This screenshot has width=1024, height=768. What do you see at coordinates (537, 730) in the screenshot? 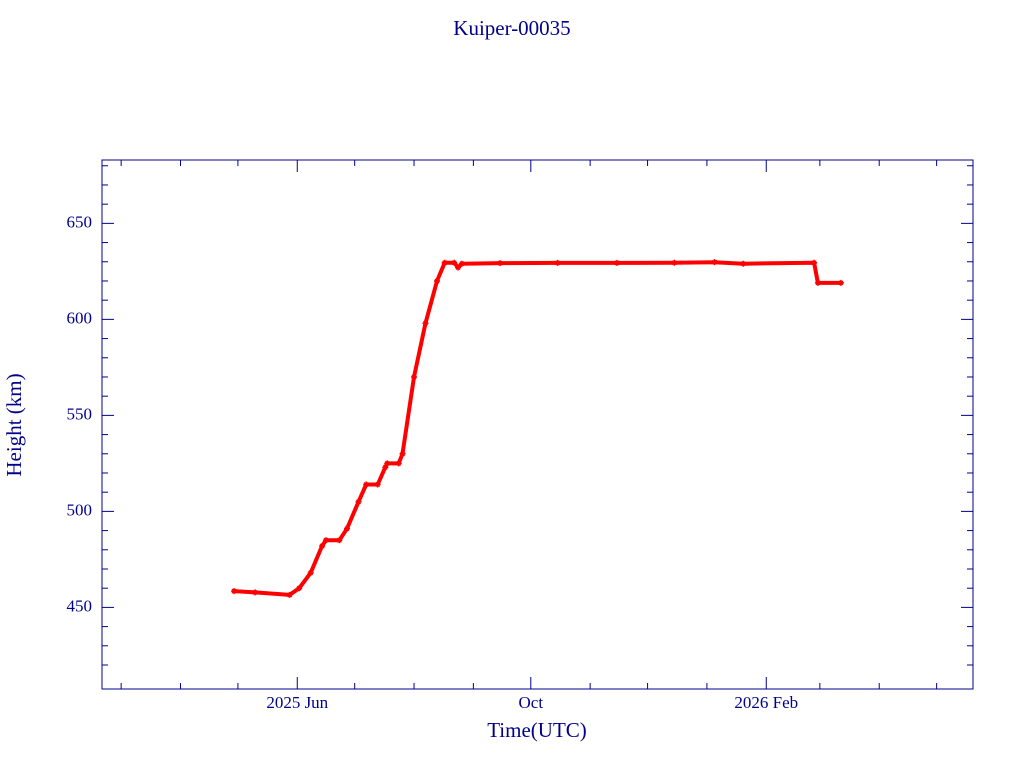
I see `x-axis-label: Time(UTC)` at bounding box center [537, 730].